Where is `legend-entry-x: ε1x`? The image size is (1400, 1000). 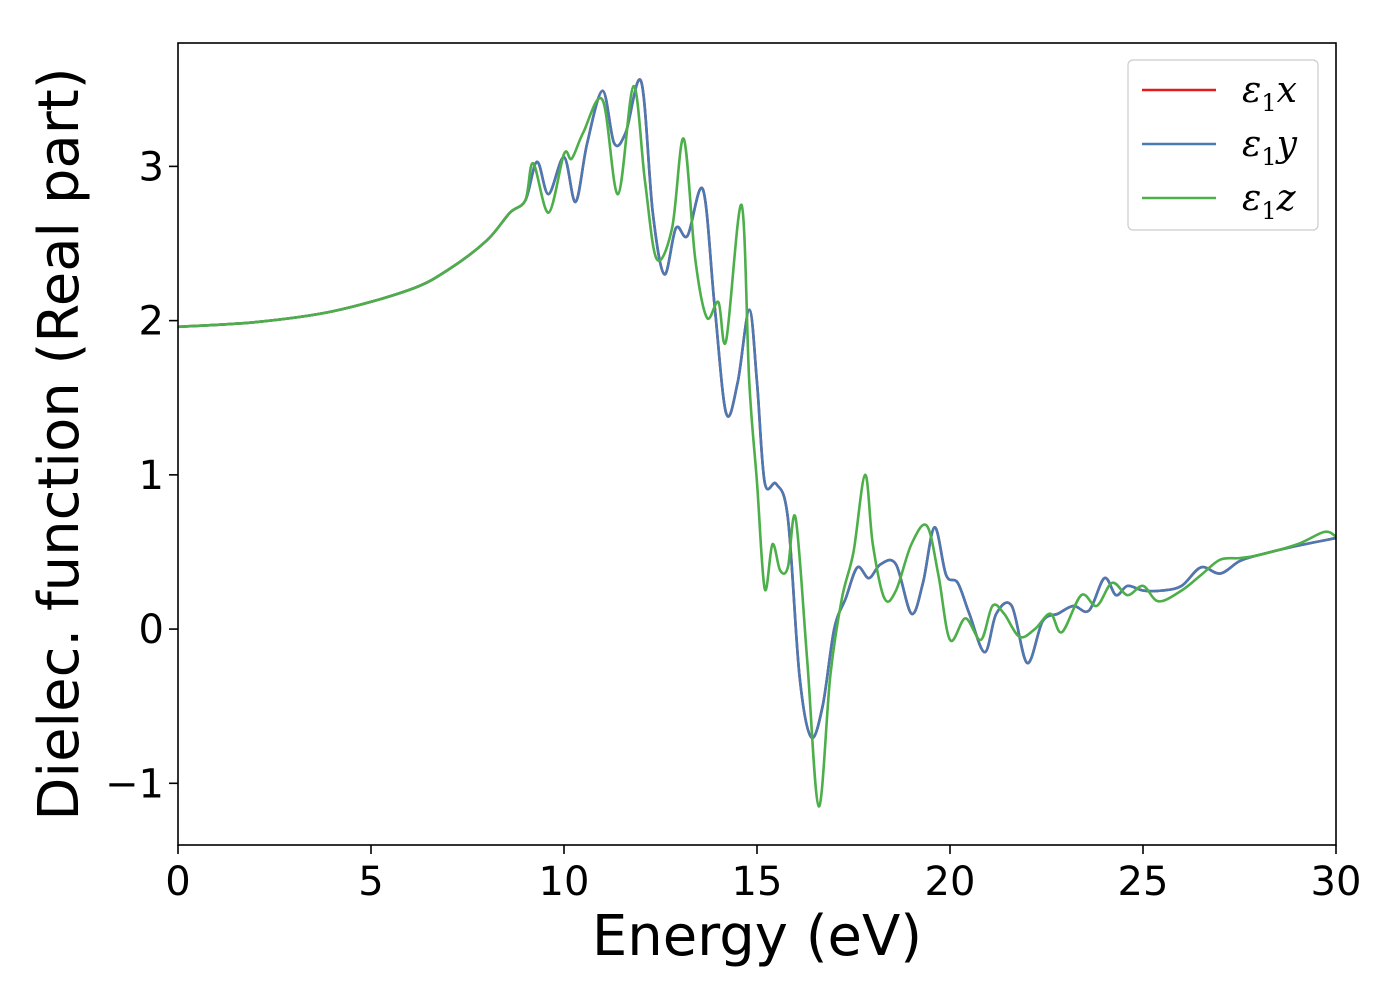
legend-entry-x: ε1x is located at coordinates (1219, 93).